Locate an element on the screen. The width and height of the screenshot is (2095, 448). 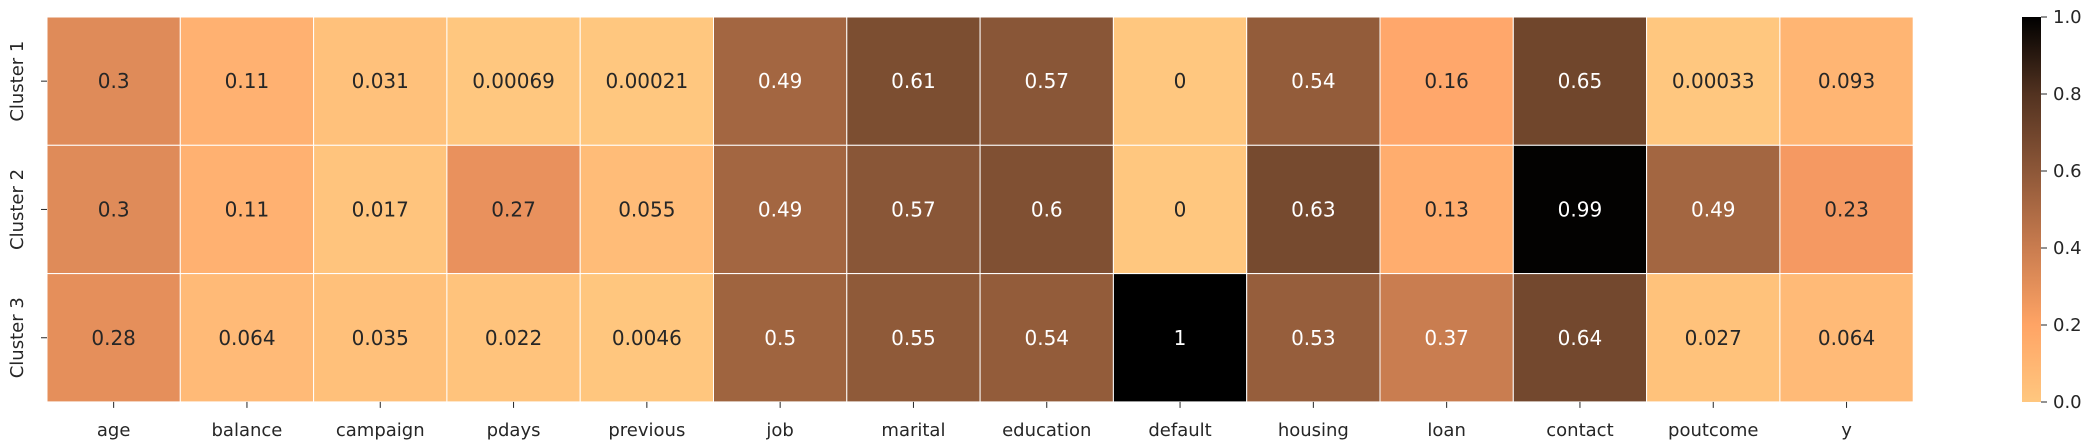
cell-label: 0.027 is located at coordinates (1713, 338).